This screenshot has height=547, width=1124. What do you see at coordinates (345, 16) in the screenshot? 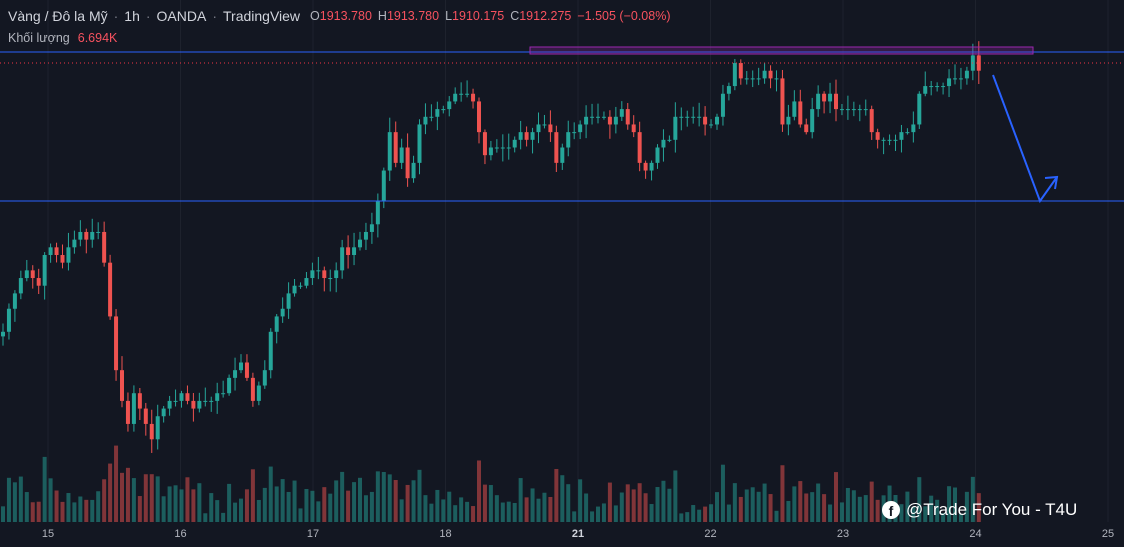
I see `open-value: 1913.780` at bounding box center [345, 16].